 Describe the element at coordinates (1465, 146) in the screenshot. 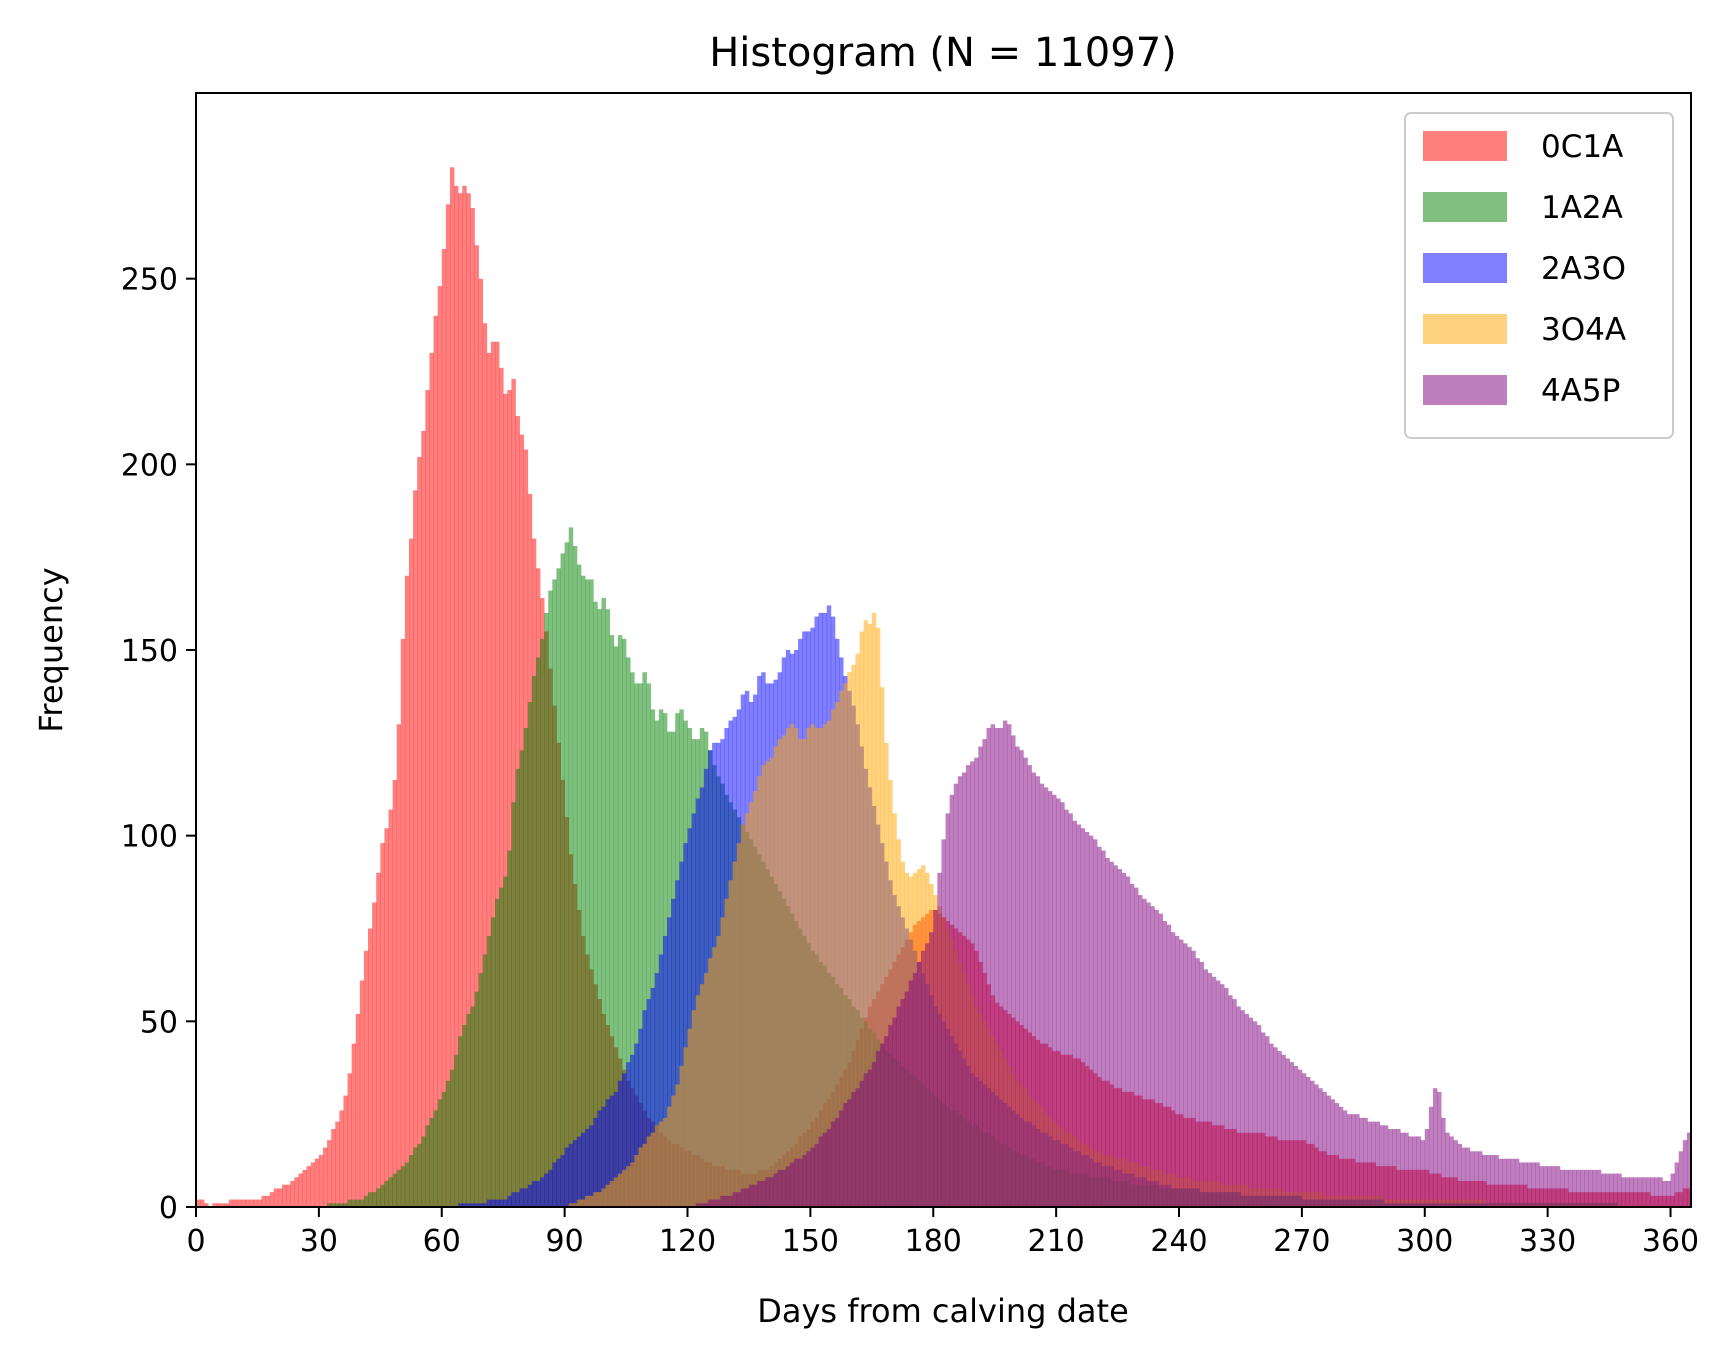

I see `legend-swatch` at that location.